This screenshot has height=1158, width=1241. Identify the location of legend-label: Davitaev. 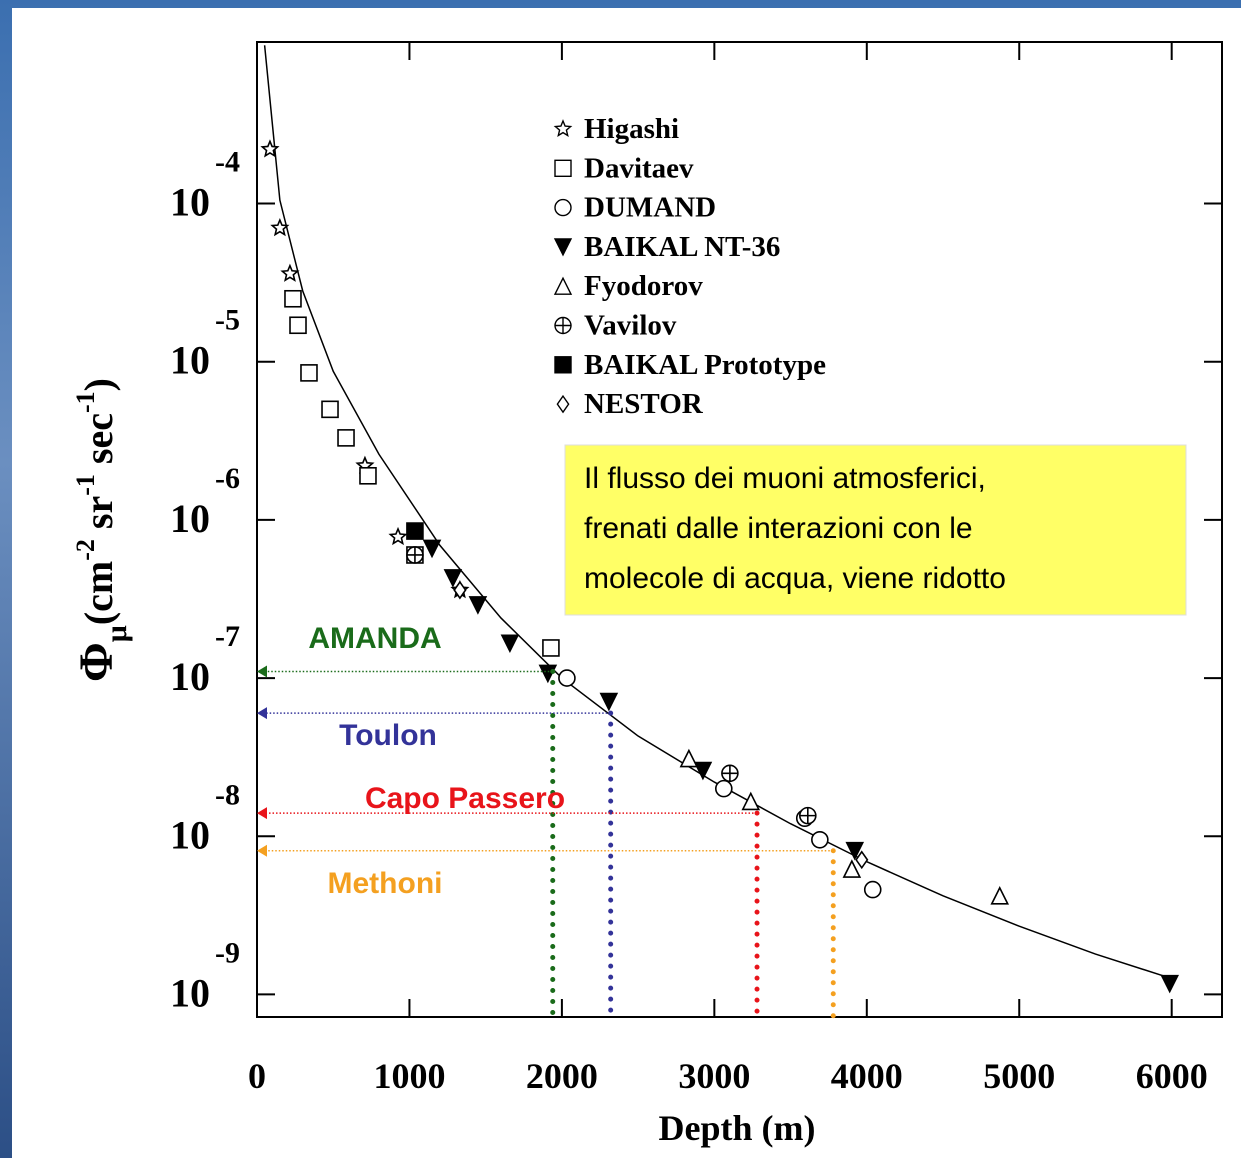
(639, 168).